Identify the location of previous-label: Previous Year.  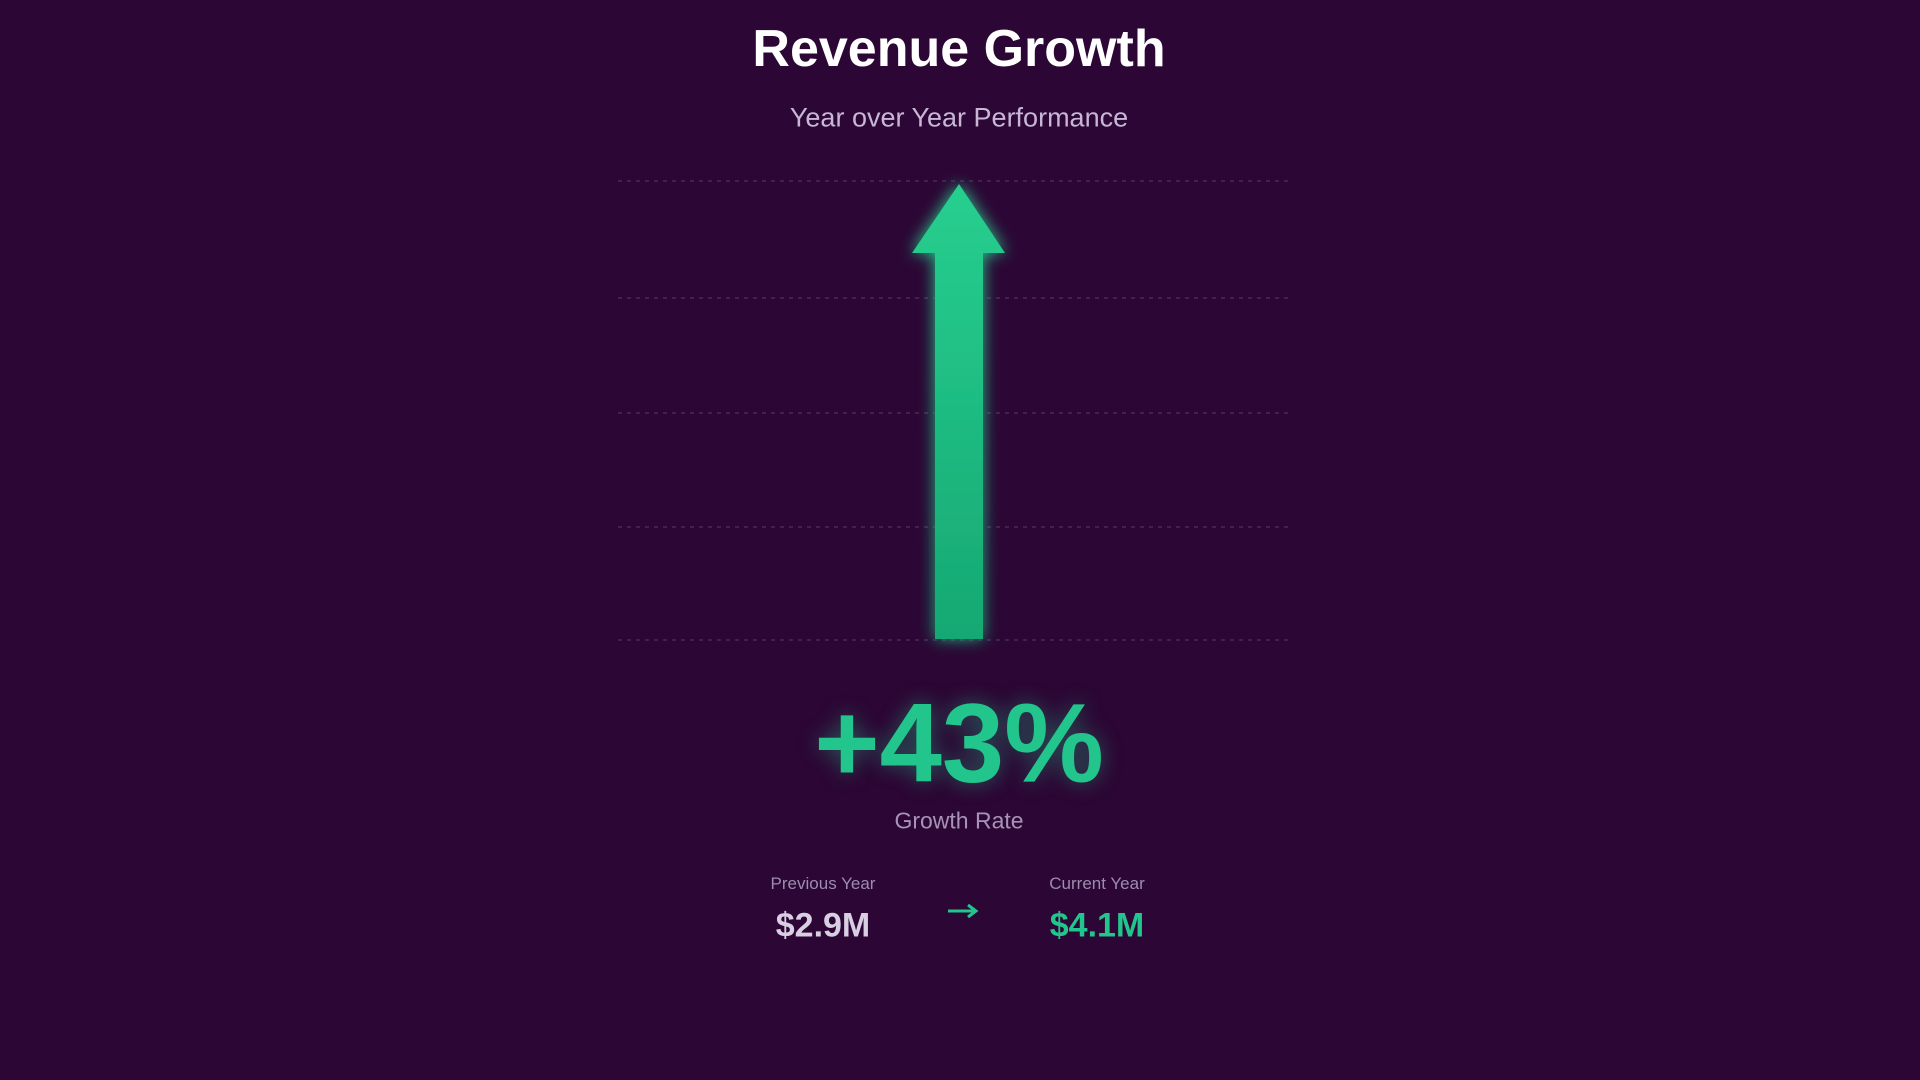
(823, 883).